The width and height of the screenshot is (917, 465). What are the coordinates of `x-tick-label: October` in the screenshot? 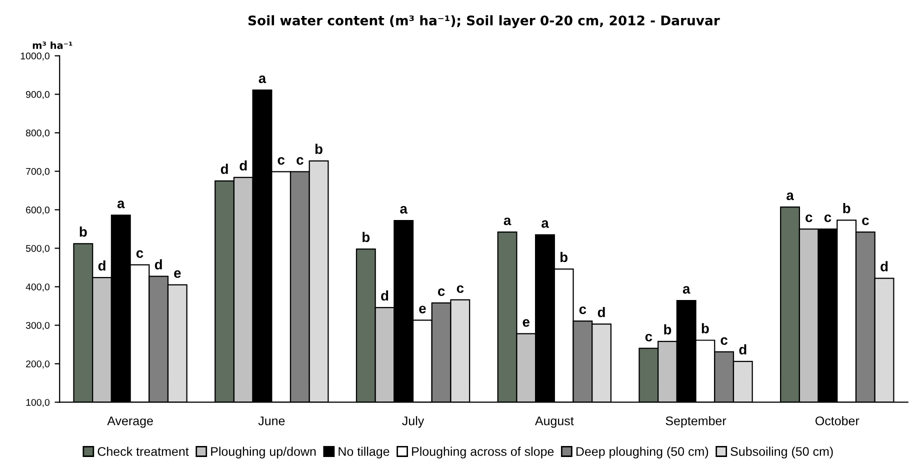 It's located at (838, 421).